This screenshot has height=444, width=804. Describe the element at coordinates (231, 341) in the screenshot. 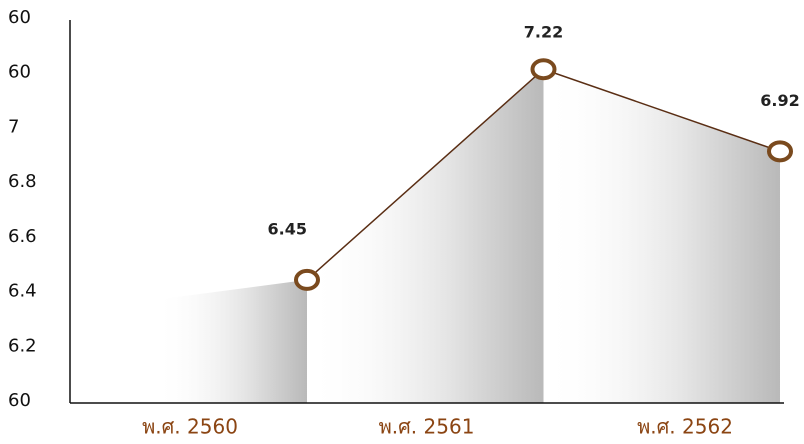

I see `area-band` at that location.